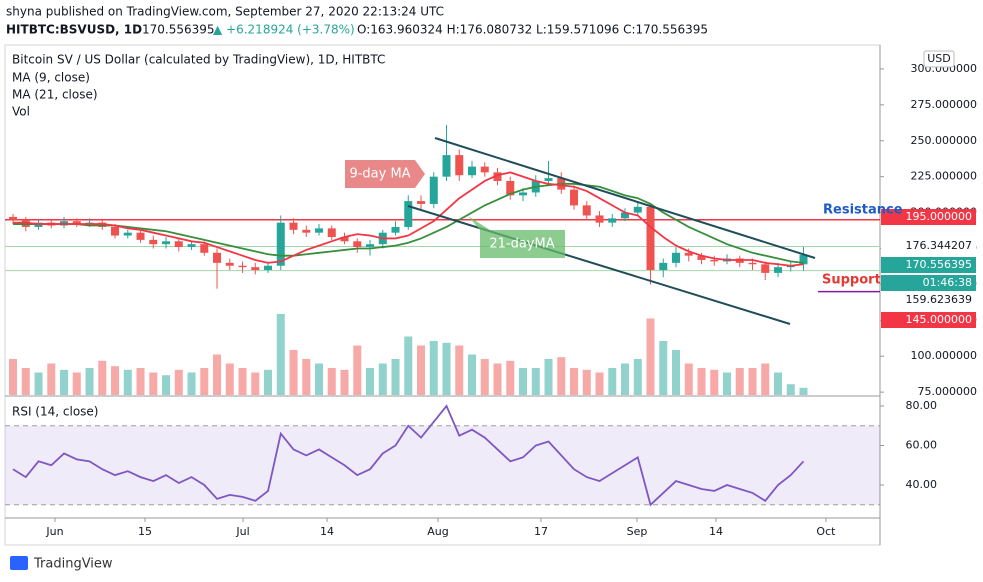 This screenshot has width=983, height=582. Describe the element at coordinates (284, 30) in the screenshot. I see `change: ▲ +6.218924 (+3.78%)` at that location.